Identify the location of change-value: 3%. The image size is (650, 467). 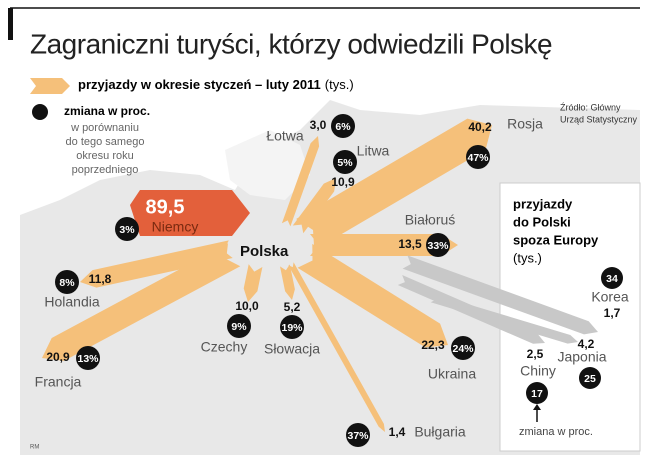
(127, 230).